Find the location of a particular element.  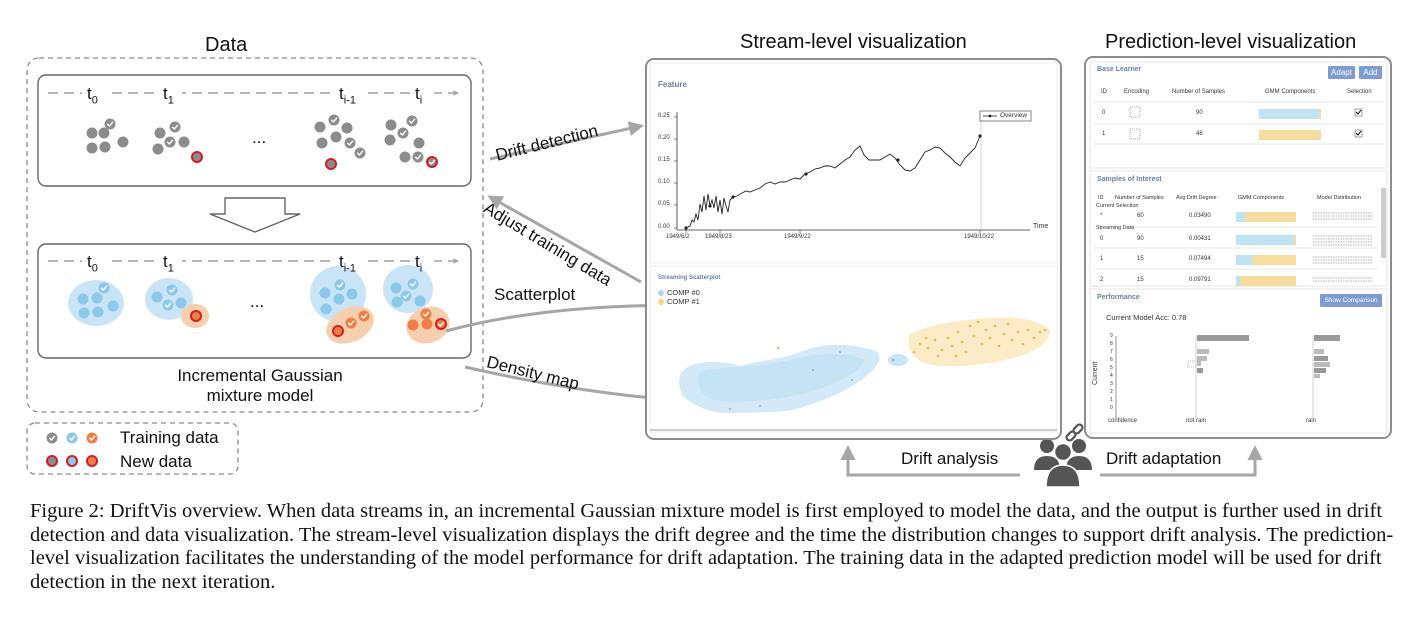

feature-chart is located at coordinates (853, 171).